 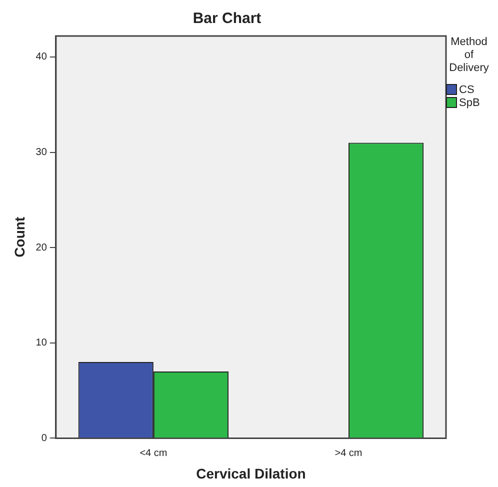 What do you see at coordinates (42, 343) in the screenshot?
I see `y-tick-label: 10` at bounding box center [42, 343].